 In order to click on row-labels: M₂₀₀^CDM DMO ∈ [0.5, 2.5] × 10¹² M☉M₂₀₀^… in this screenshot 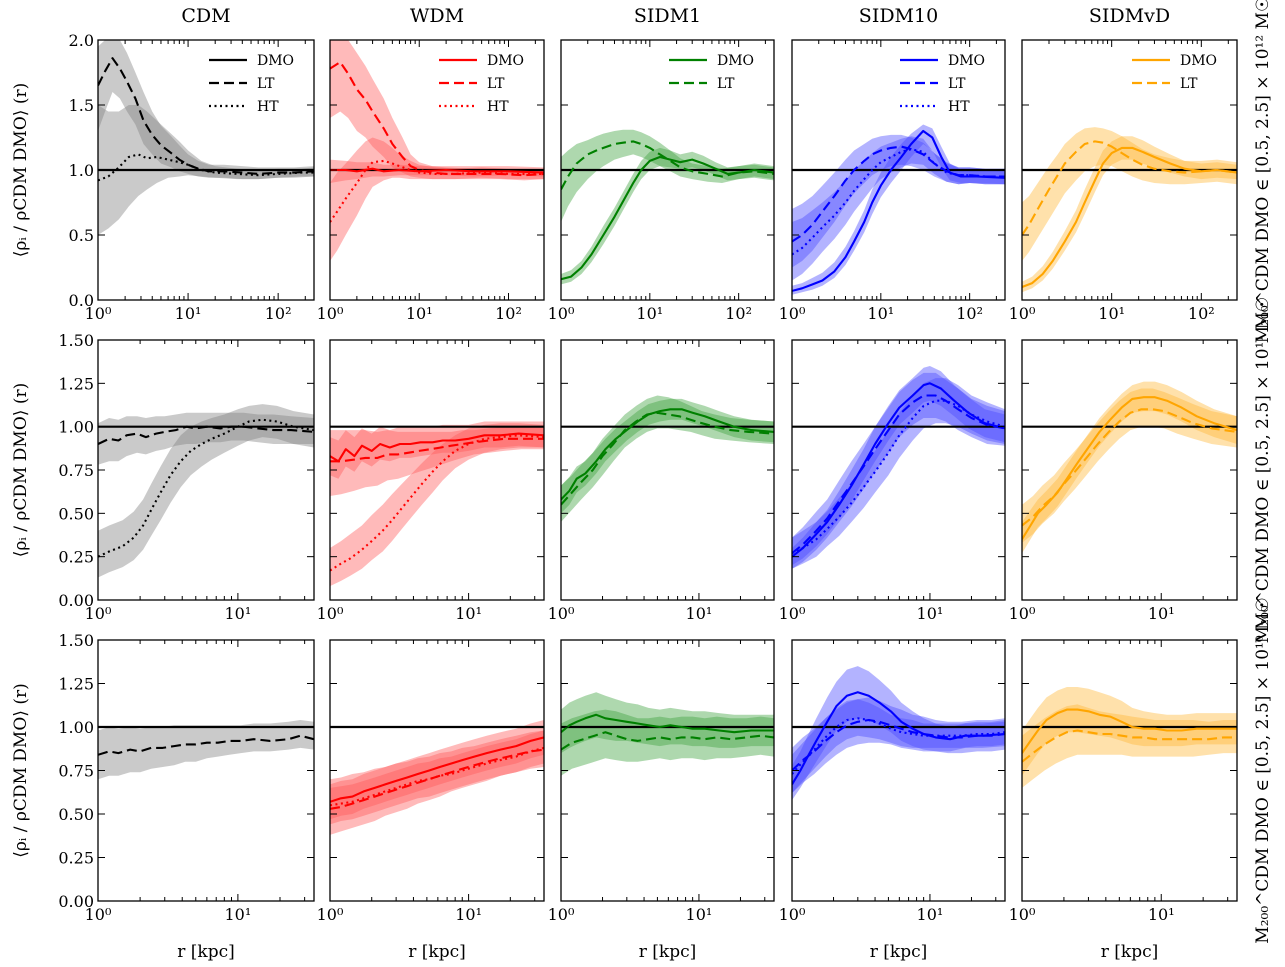, I will do `click(1263, 472)`.